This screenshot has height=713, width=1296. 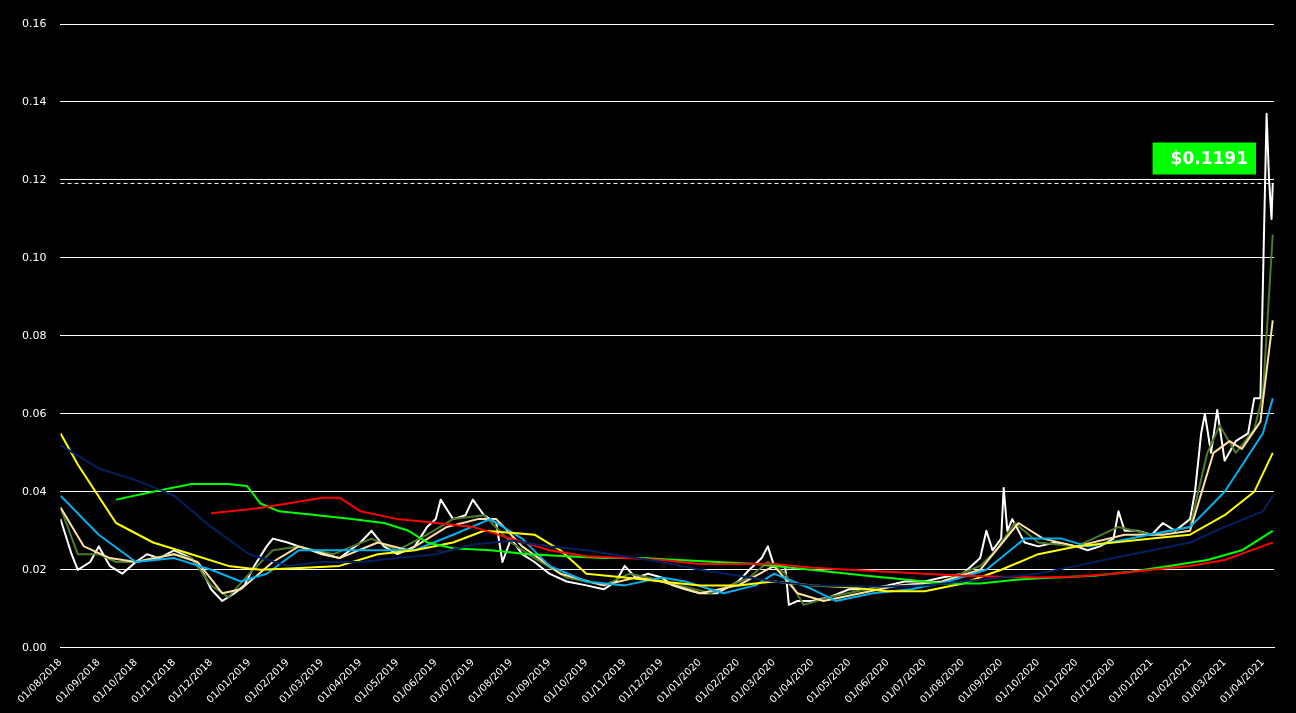 What do you see at coordinates (34, 101) in the screenshot?
I see `y-tick-label: 0.14` at bounding box center [34, 101].